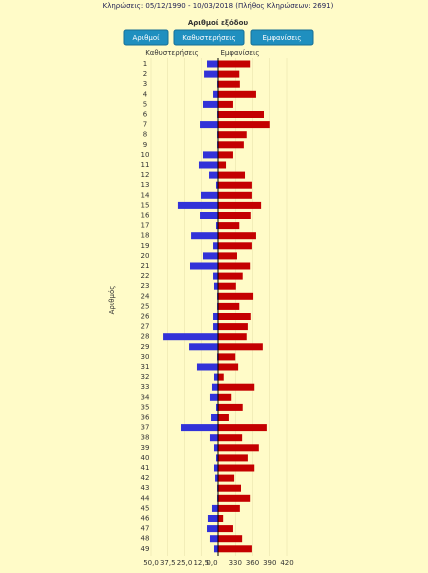 This screenshot has height=573, width=428. I want to click on x-tick-label: 390, so click(269, 563).